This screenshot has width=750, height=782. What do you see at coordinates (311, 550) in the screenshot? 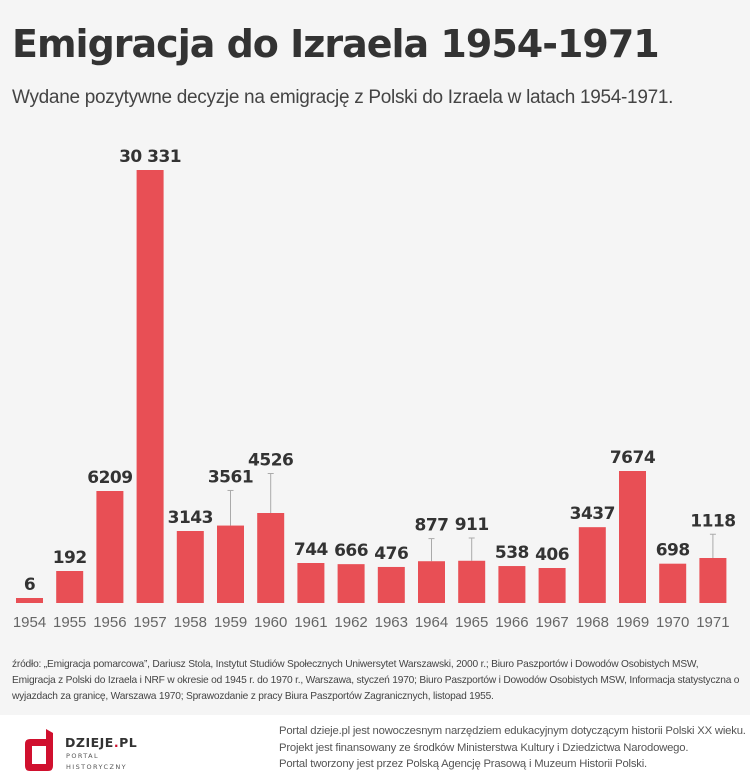
I see `data-label: 744` at bounding box center [311, 550].